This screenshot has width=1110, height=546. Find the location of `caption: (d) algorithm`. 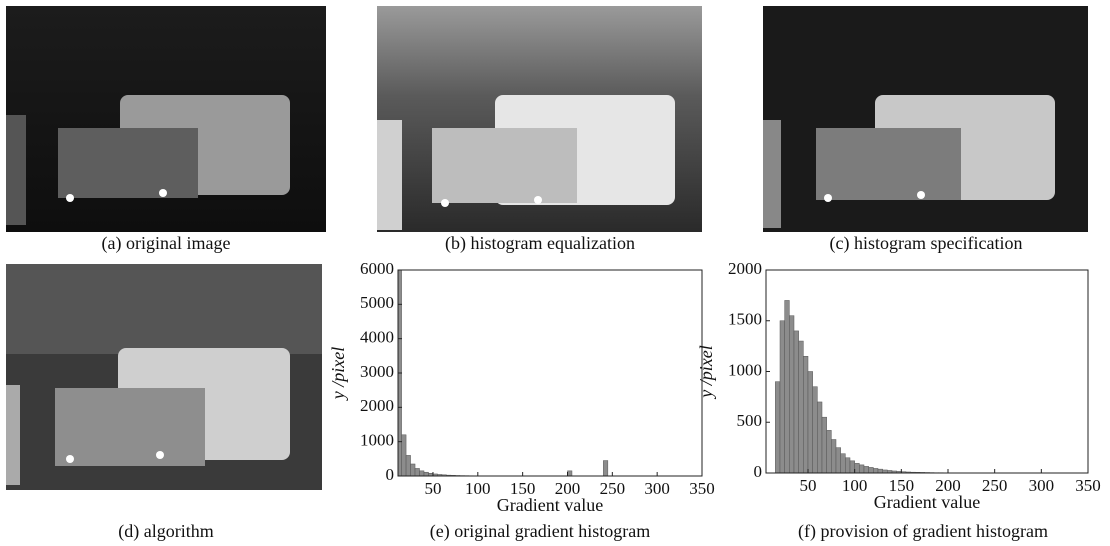

caption: (d) algorithm is located at coordinates (165, 531).